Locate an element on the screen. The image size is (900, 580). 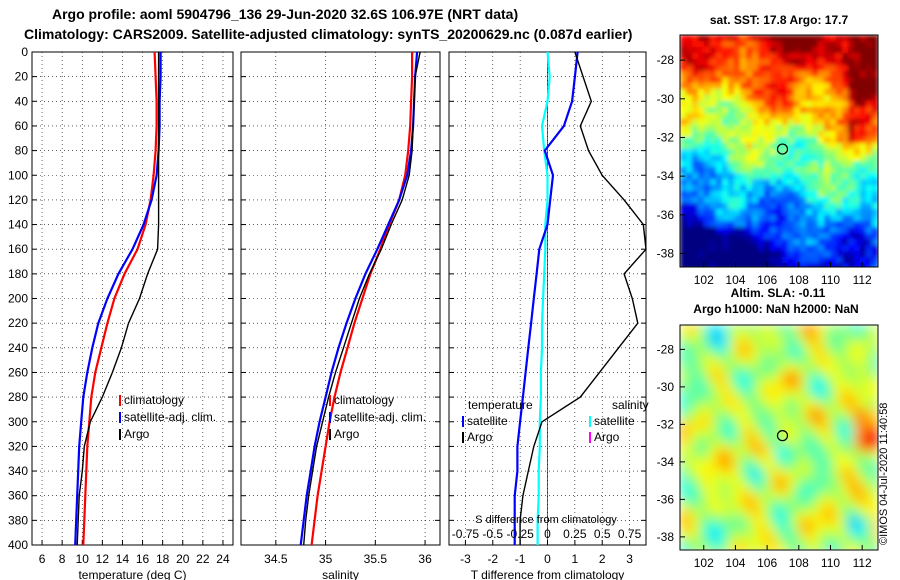
series-line-salinity-satellite is located at coordinates (543, 298).